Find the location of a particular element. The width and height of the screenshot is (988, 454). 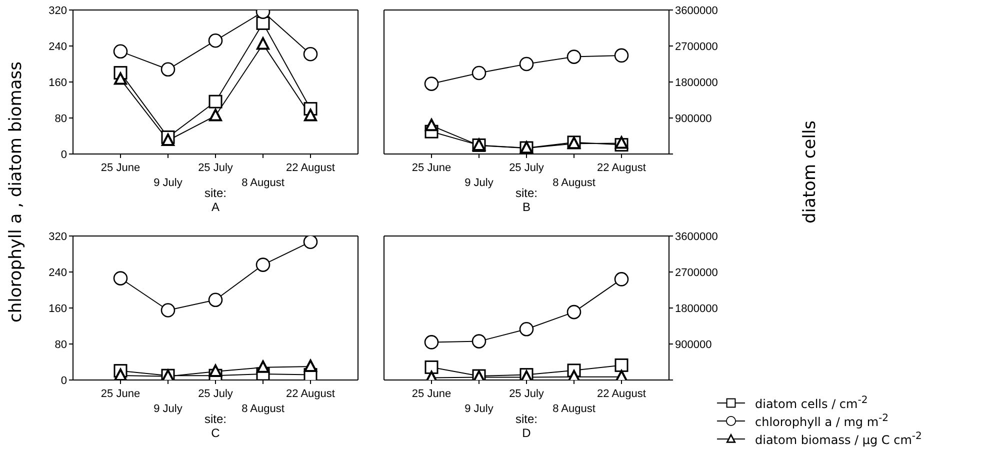

legend-label: diatom cells / cm$^{-2}$ is located at coordinates (811, 403).